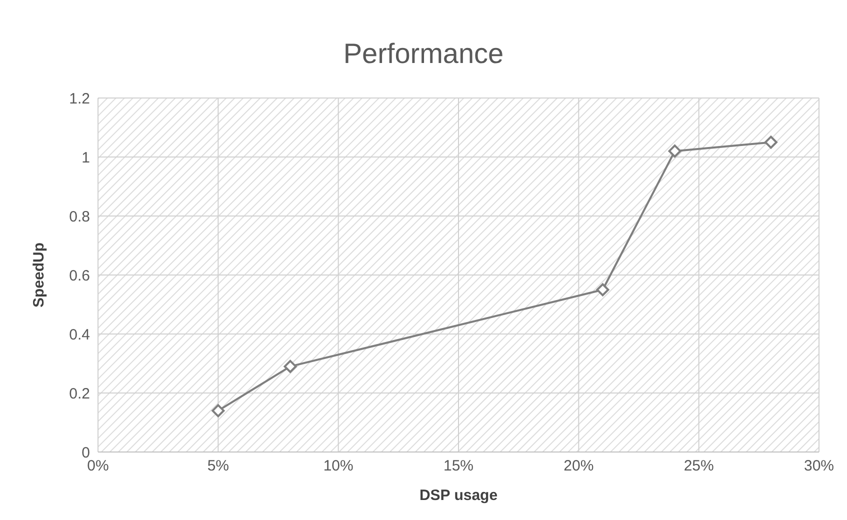  I want to click on y-tick-label: 0, so click(86, 453).